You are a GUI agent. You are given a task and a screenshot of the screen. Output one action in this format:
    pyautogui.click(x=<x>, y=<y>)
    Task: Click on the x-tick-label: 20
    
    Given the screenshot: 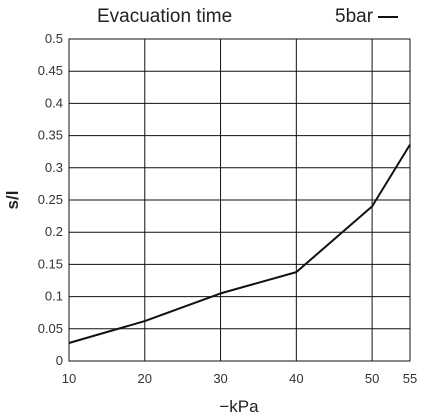 What is the action you would take?
    pyautogui.click(x=145, y=378)
    